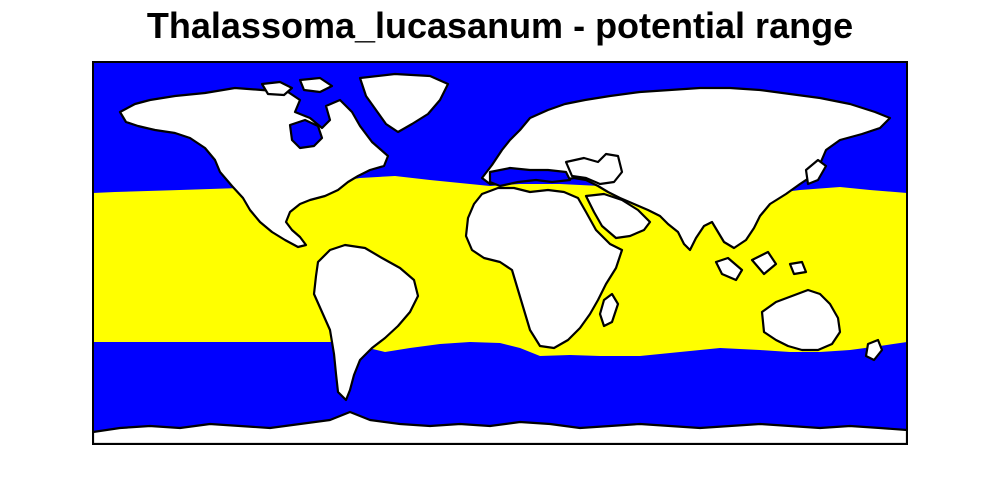 This screenshot has height=500, width=1000. I want to click on japan-islands, so click(816, 172).